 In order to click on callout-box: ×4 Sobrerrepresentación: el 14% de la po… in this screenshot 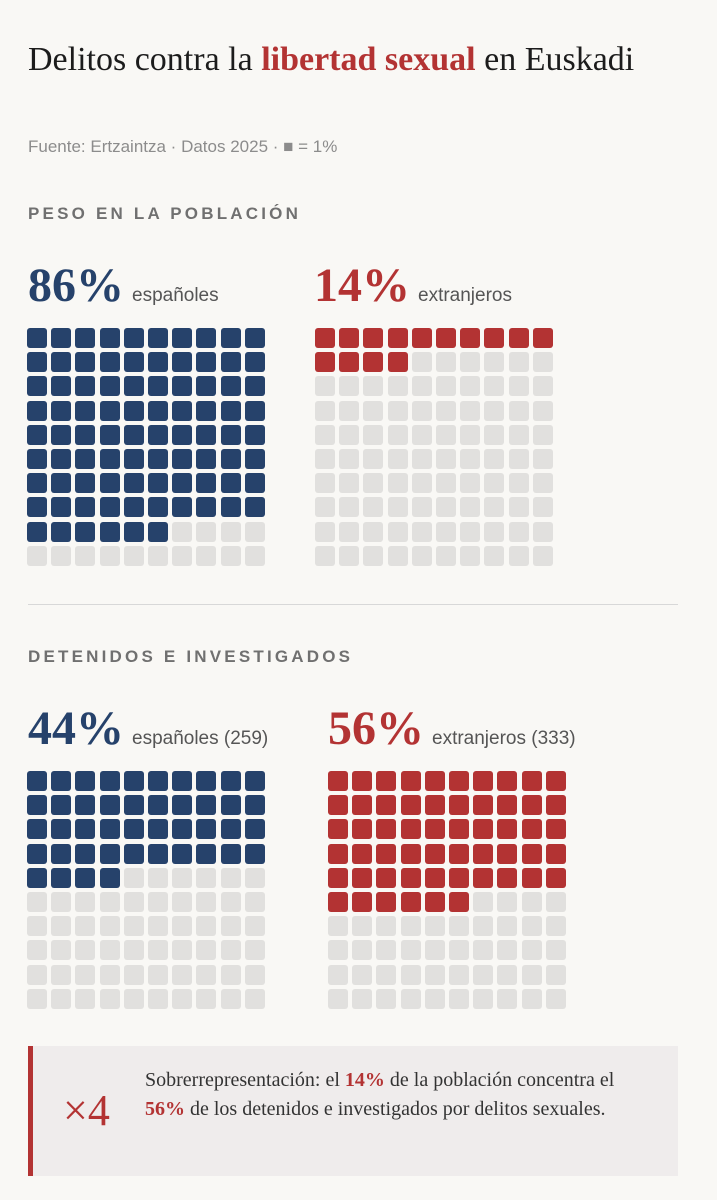, I will do `click(353, 1111)`.